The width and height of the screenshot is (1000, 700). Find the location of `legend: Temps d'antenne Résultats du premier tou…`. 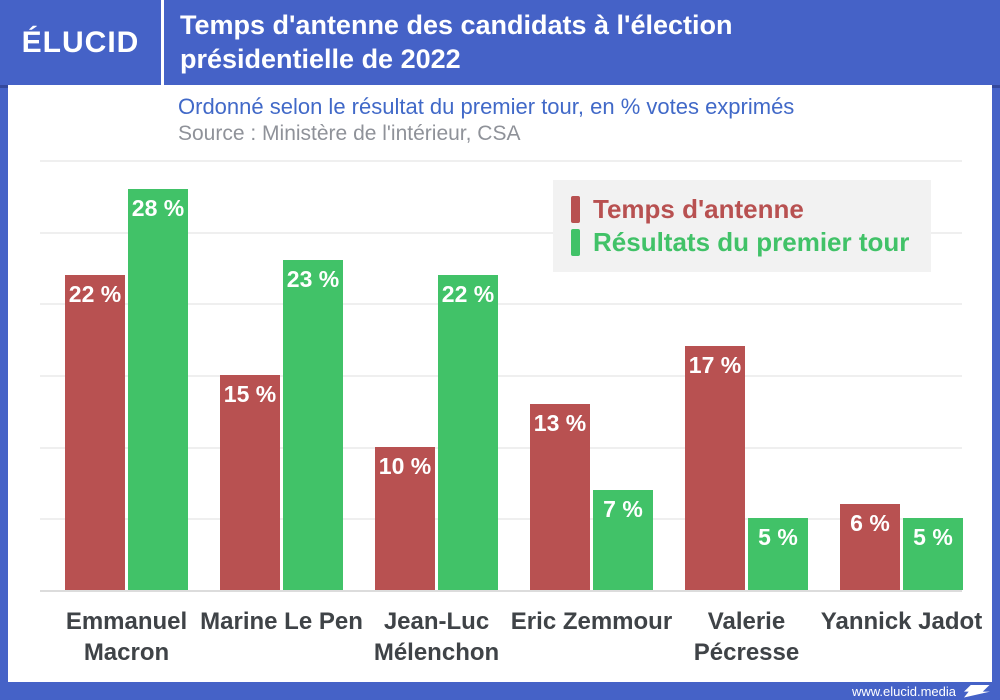

legend: Temps d'antenne Résultats du premier tou… is located at coordinates (742, 226).